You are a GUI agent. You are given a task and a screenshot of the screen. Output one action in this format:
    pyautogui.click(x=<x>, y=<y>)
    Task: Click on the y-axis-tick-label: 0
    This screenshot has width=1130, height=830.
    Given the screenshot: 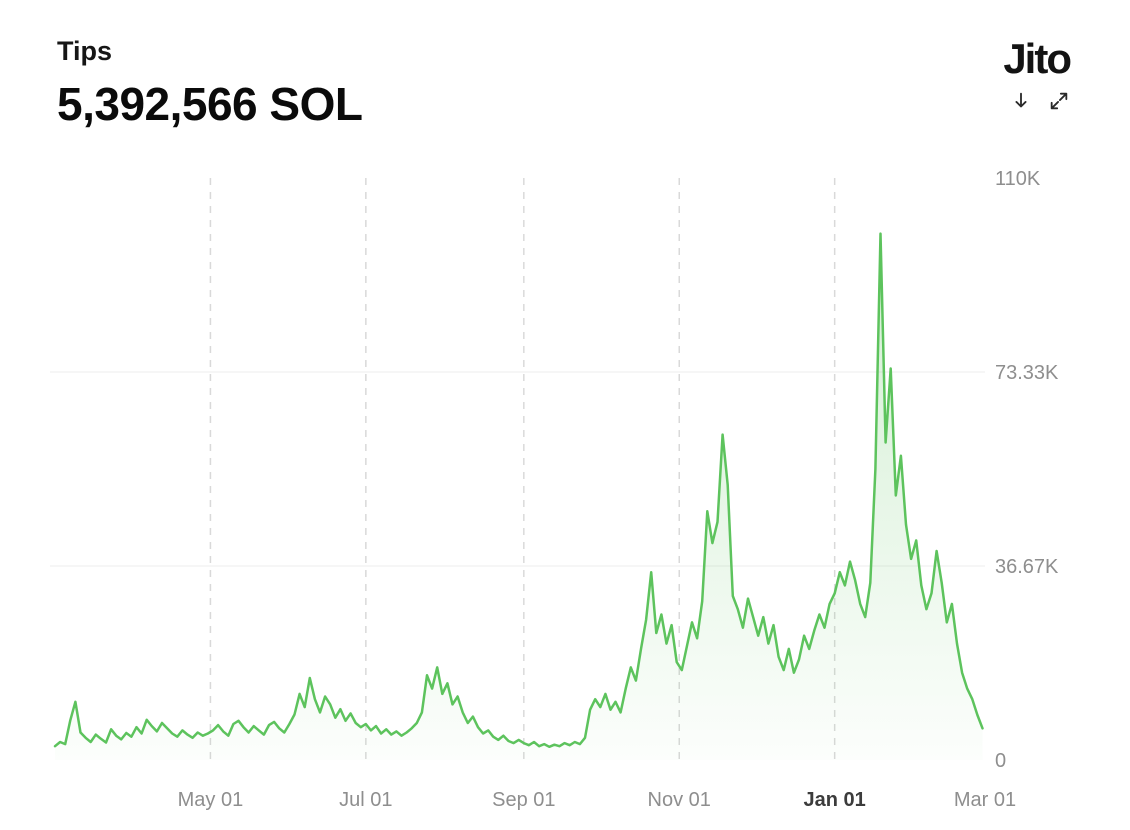 What is the action you would take?
    pyautogui.click(x=1000, y=761)
    